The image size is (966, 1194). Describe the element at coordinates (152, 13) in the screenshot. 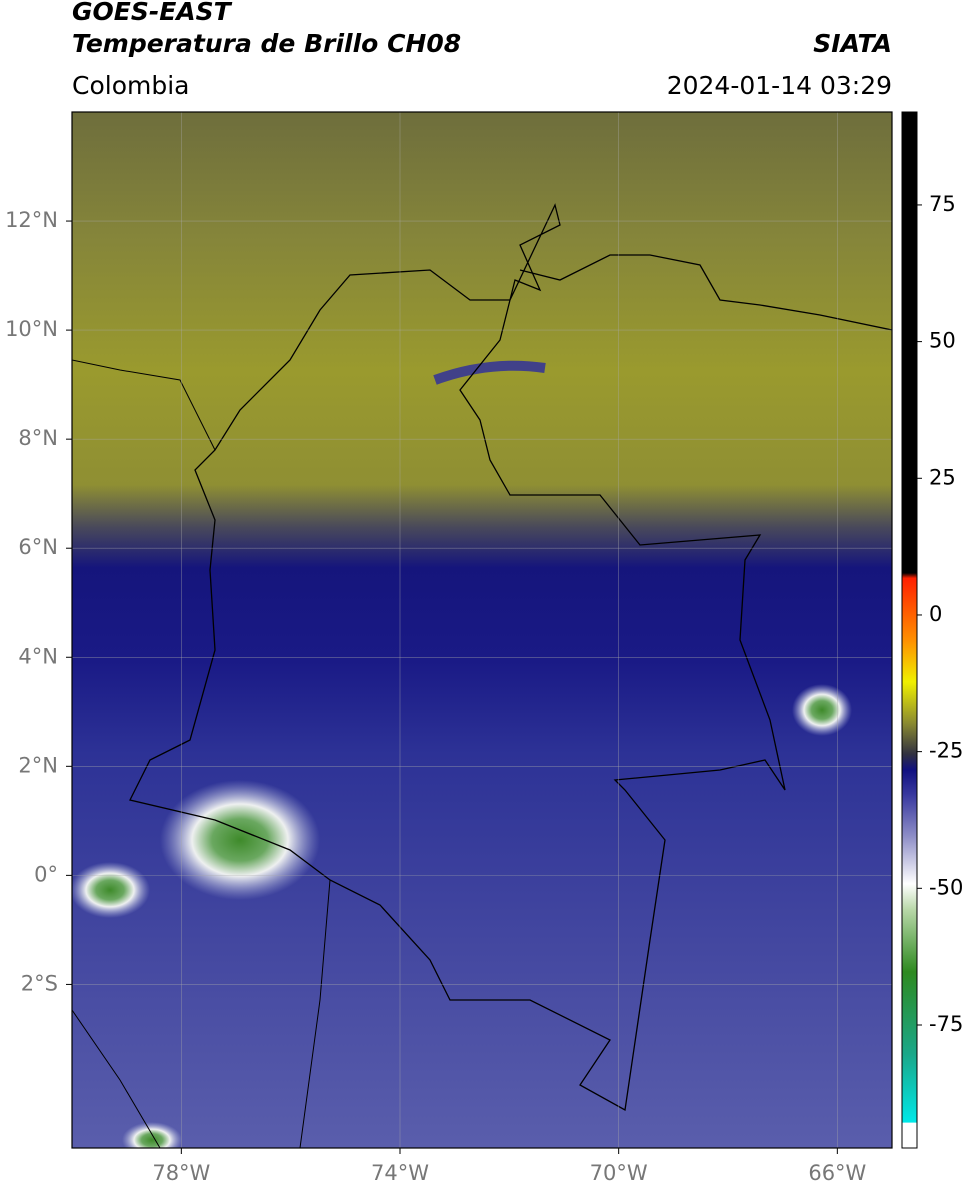

I see `title: GOES-EAST` at that location.